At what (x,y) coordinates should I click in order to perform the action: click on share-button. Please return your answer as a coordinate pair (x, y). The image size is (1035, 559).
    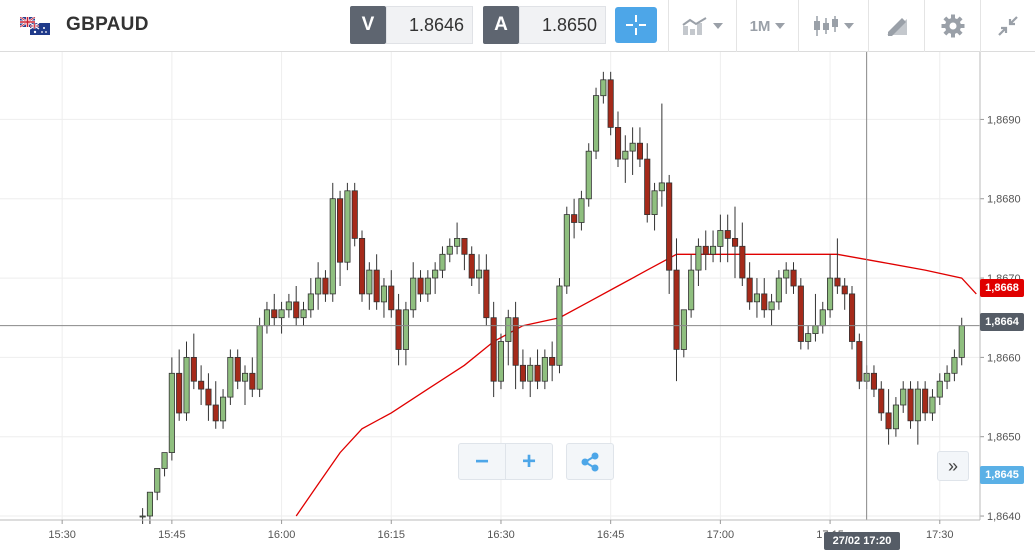
    Looking at the image, I should click on (590, 461).